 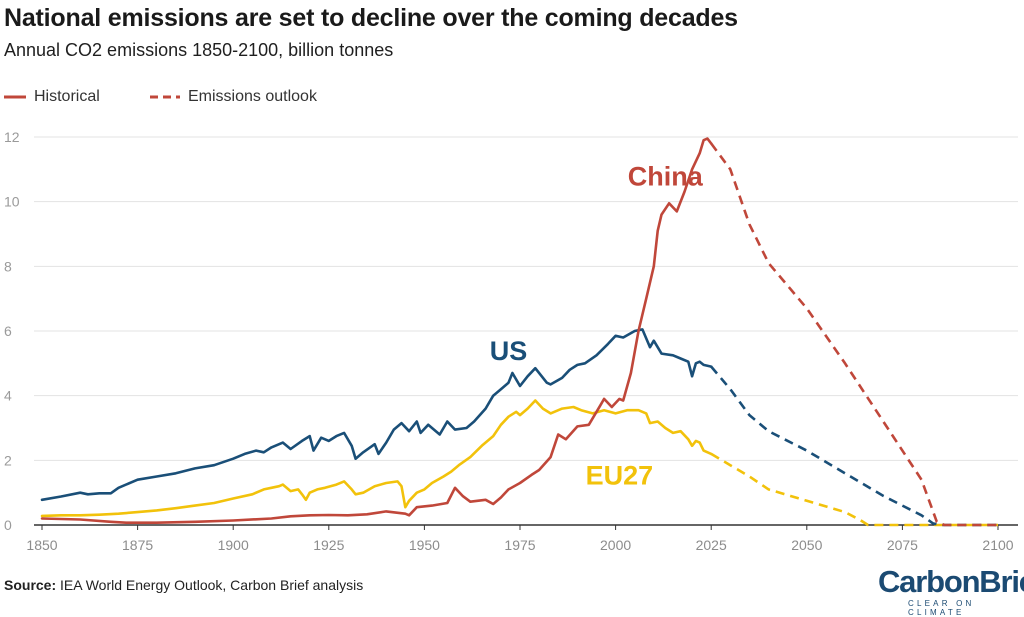 What do you see at coordinates (8, 266) in the screenshot?
I see `y-tick-label-8: 8` at bounding box center [8, 266].